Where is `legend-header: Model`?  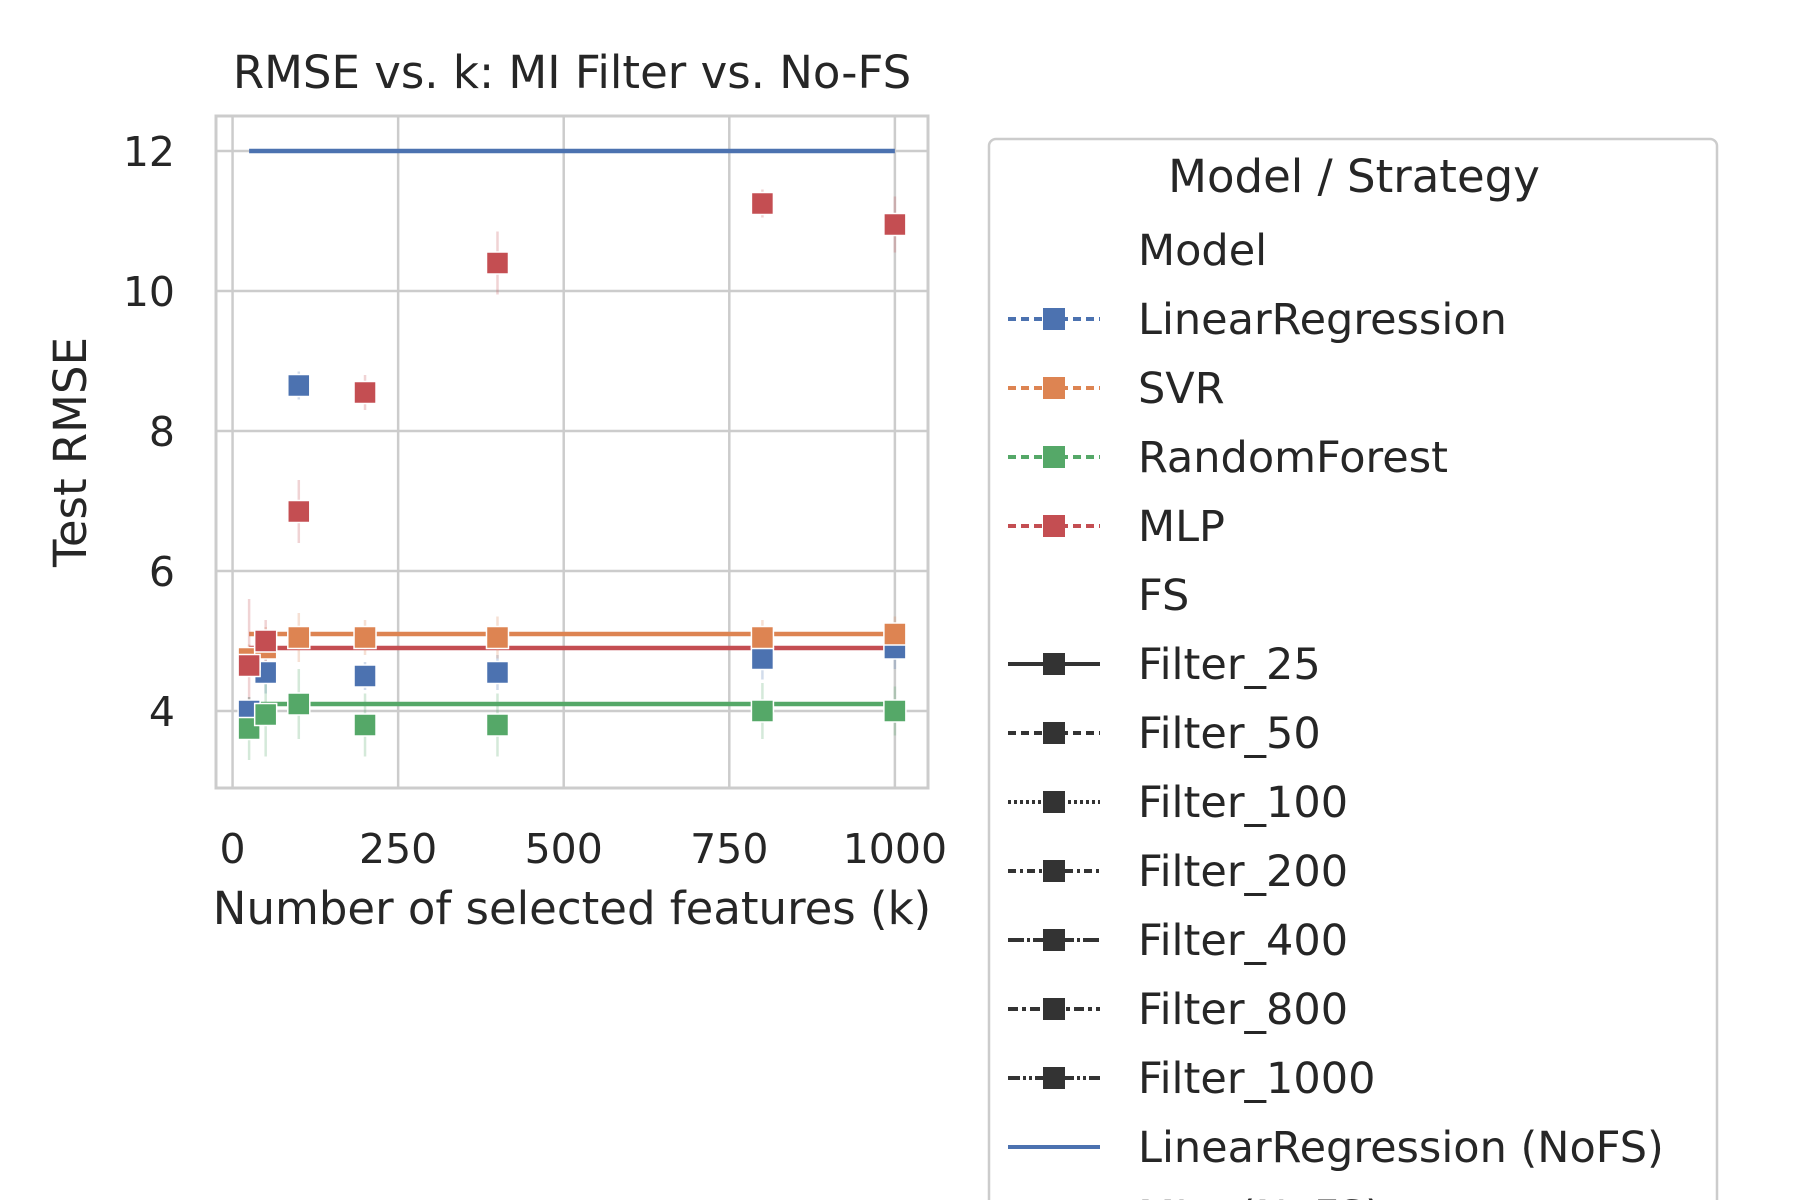
legend-header: Model is located at coordinates (1202, 251).